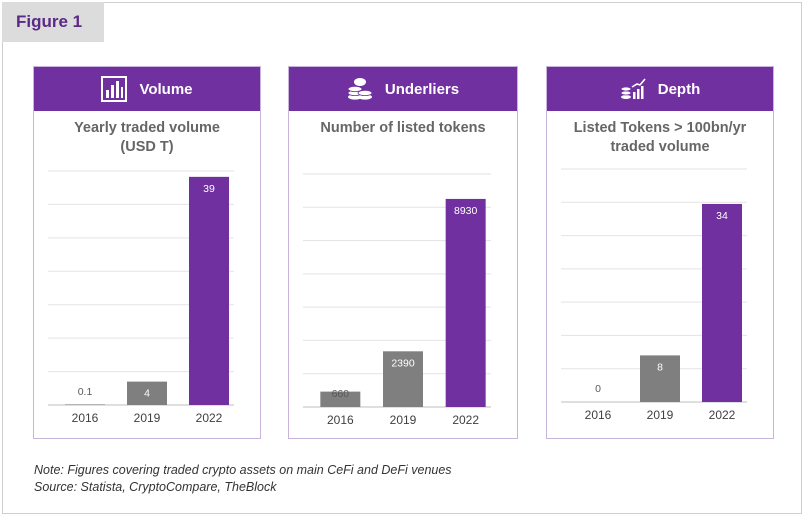 The image size is (806, 518). What do you see at coordinates (397, 300) in the screenshot?
I see `underliers-chart: 660 2016 2390 2019 8930 2022` at bounding box center [397, 300].